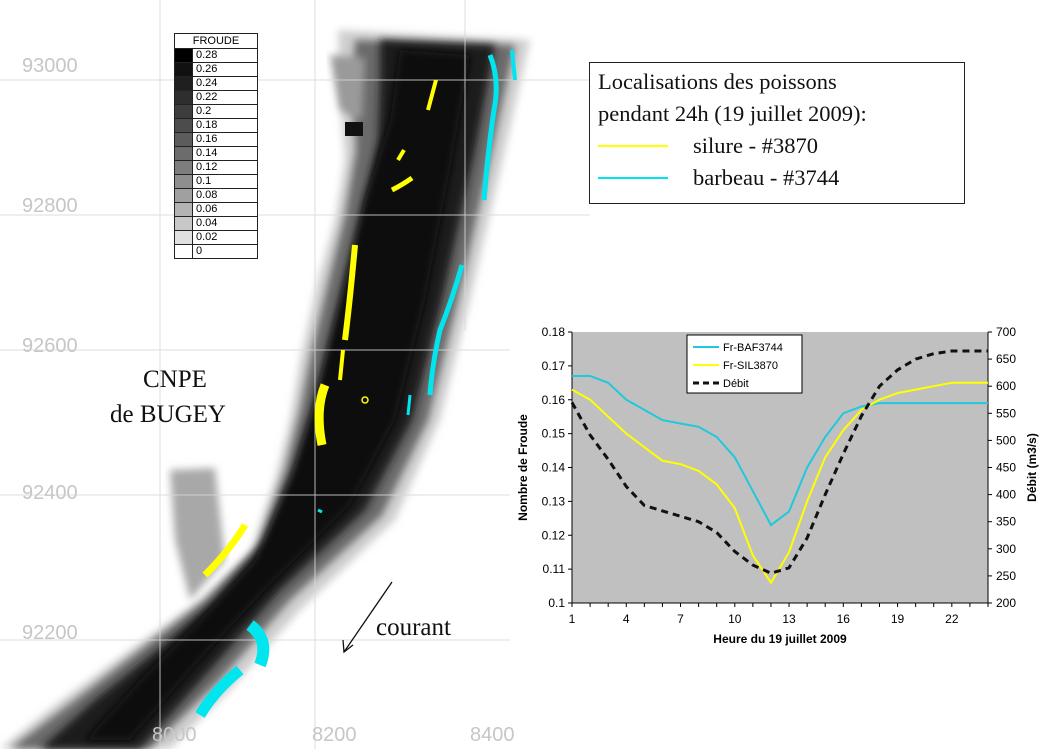 This screenshot has height=749, width=1047. I want to click on legend-level: 0.14, so click(225, 153).